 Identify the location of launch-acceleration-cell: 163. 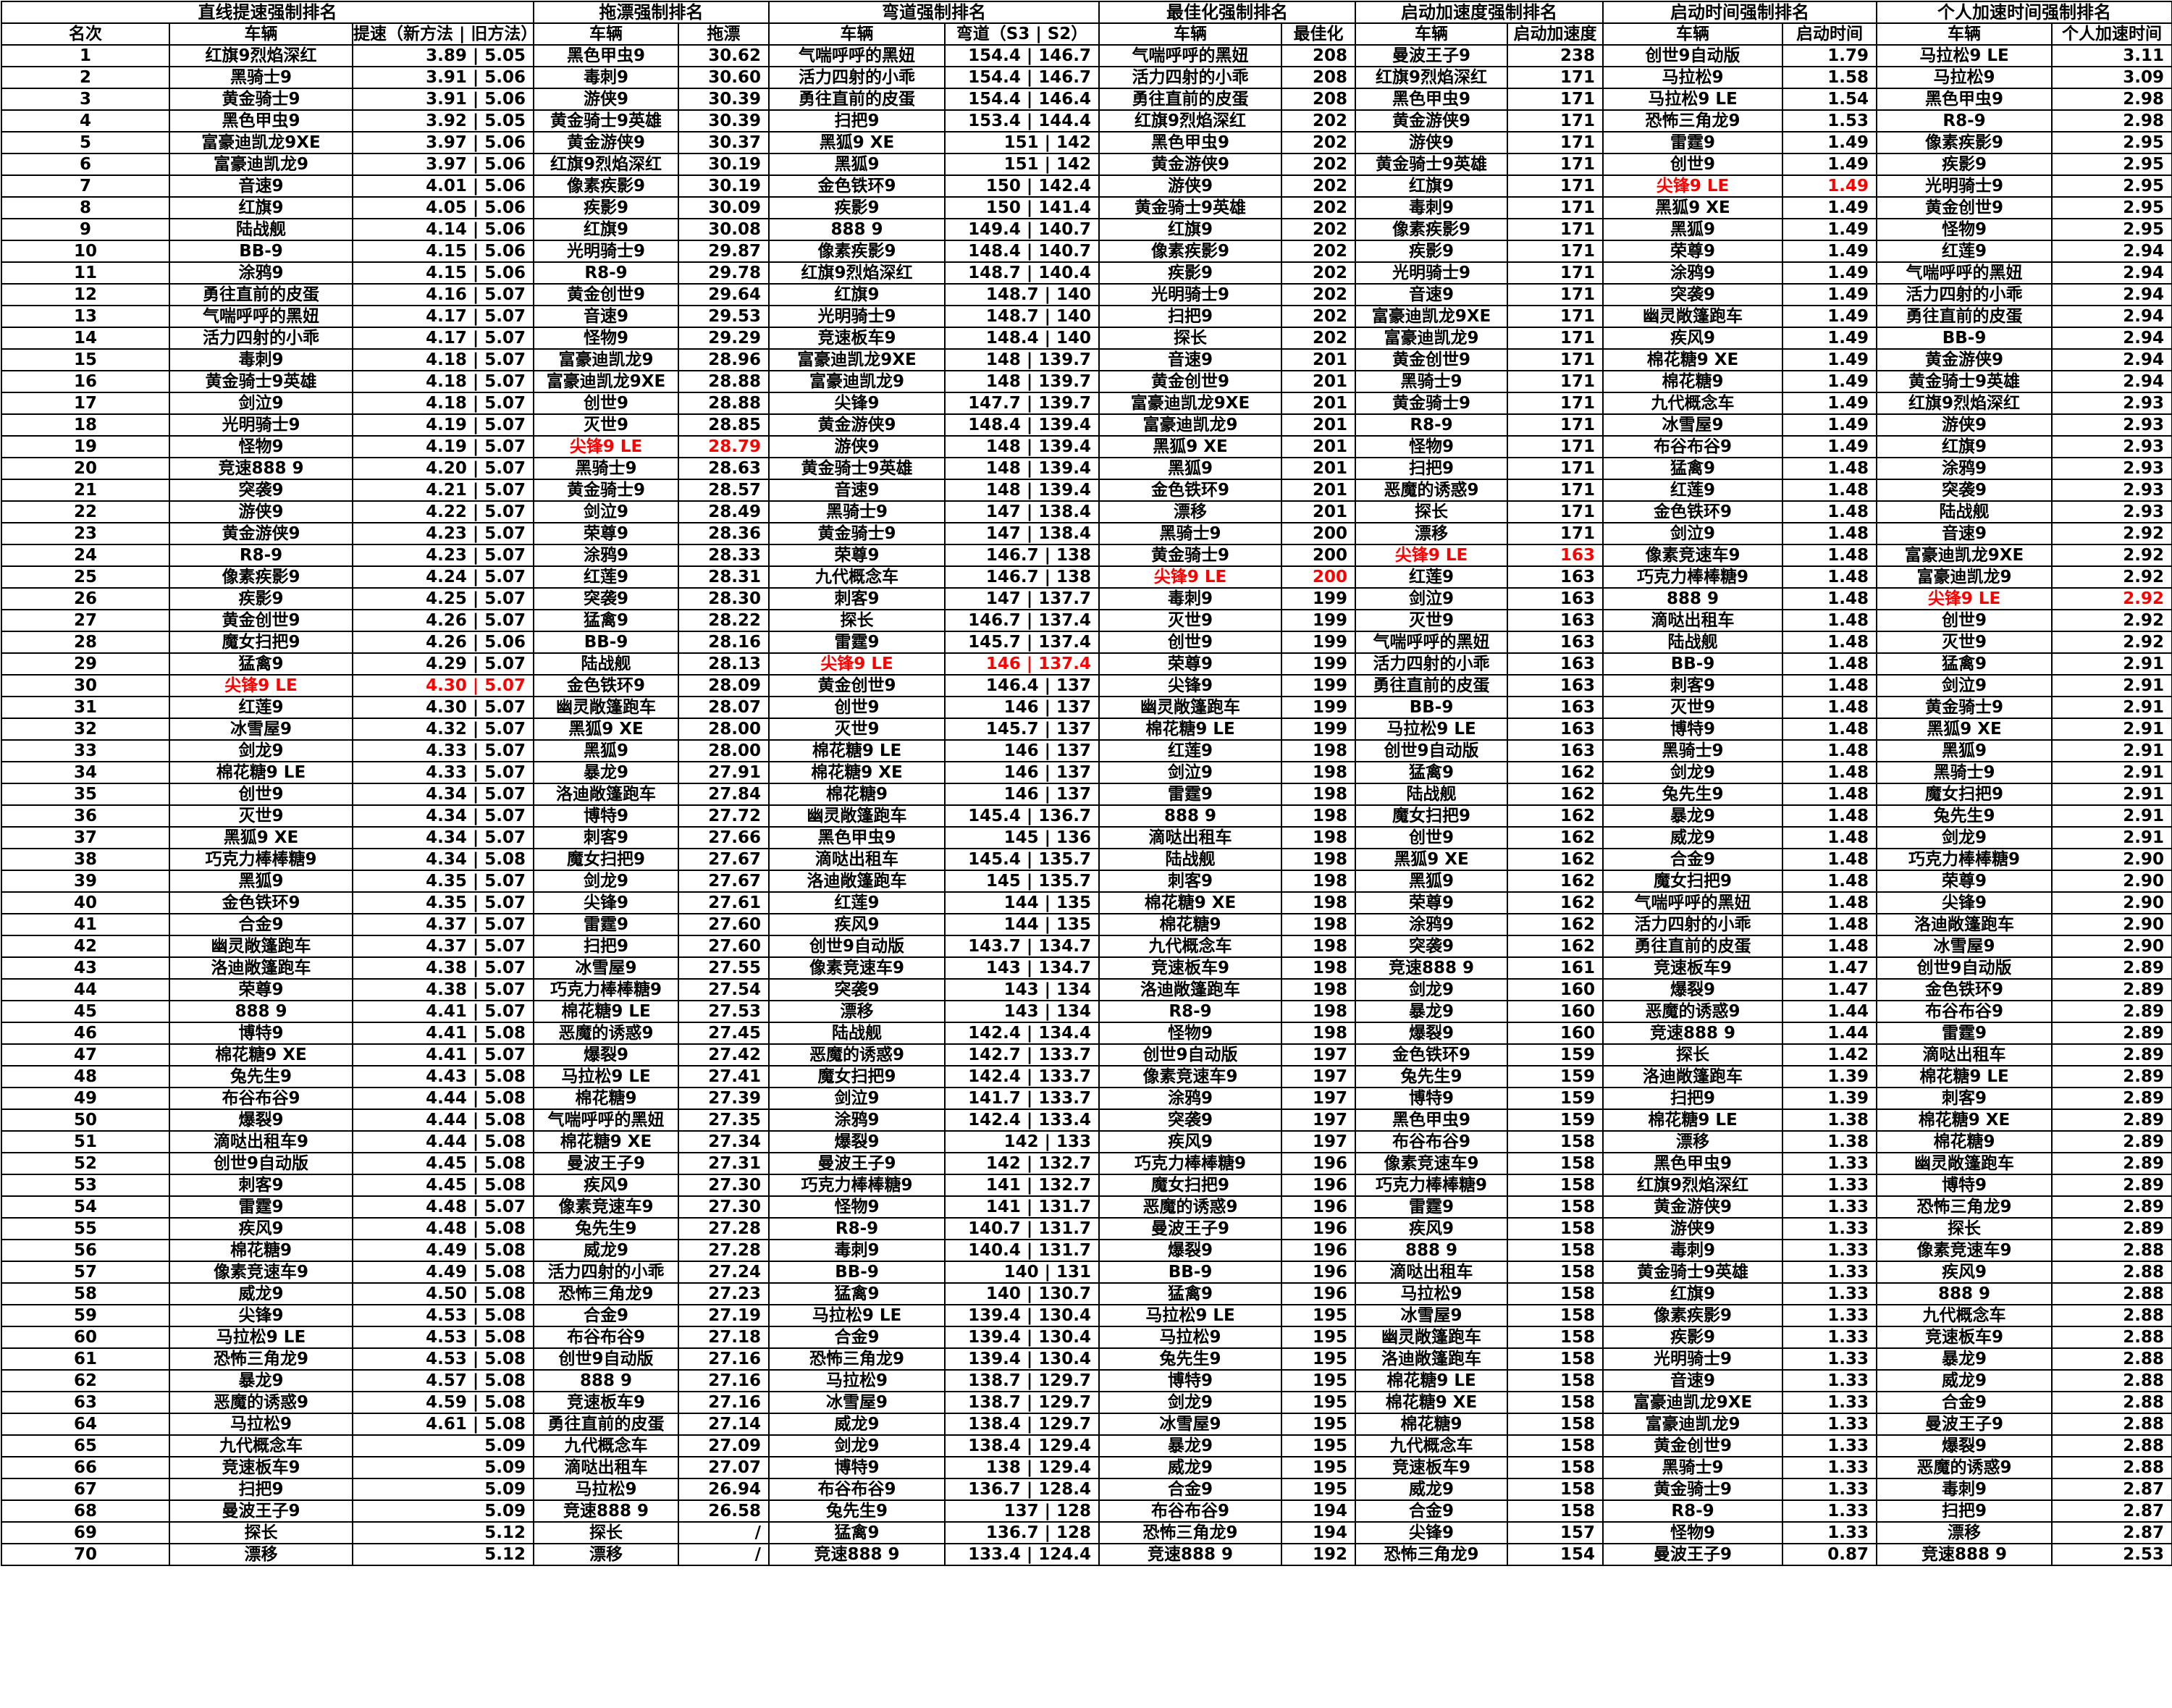
(1556, 664).